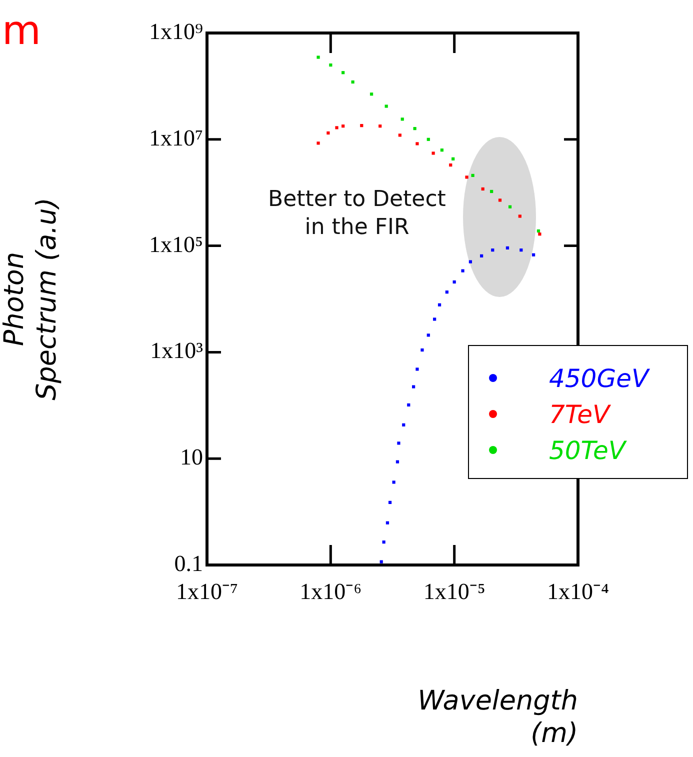 This screenshot has width=693, height=757. Describe the element at coordinates (357, 213) in the screenshot. I see `annotation: Better to Detect in the FIR` at that location.